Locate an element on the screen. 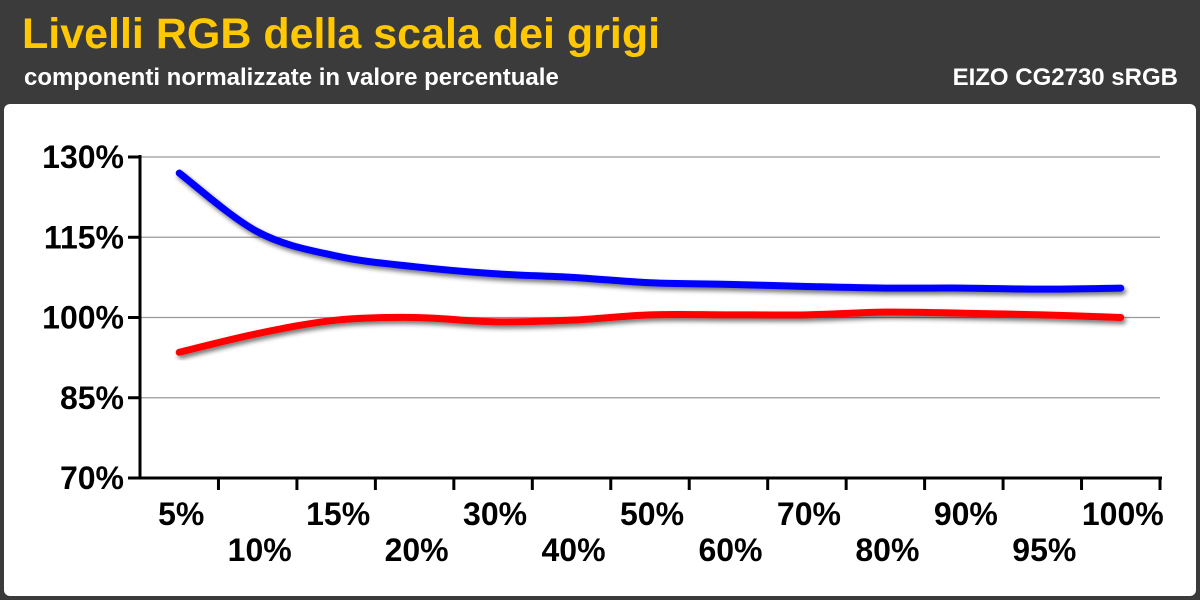 The width and height of the screenshot is (1200, 600). x-tick-label: 40% is located at coordinates (574, 550).